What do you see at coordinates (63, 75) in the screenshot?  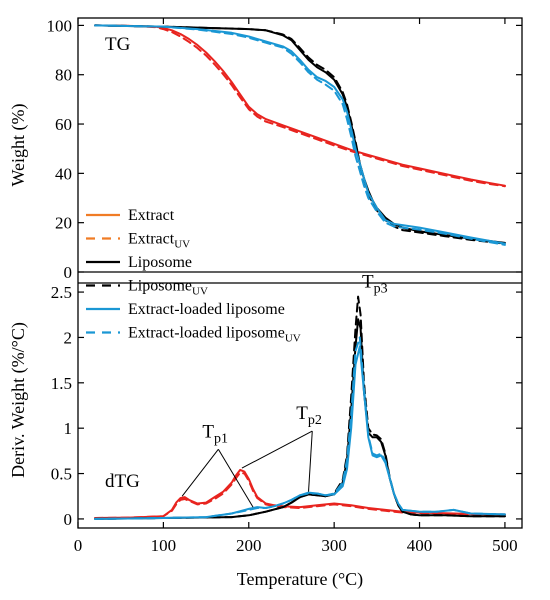 I see `tg-y-tick-label: 80` at bounding box center [63, 75].